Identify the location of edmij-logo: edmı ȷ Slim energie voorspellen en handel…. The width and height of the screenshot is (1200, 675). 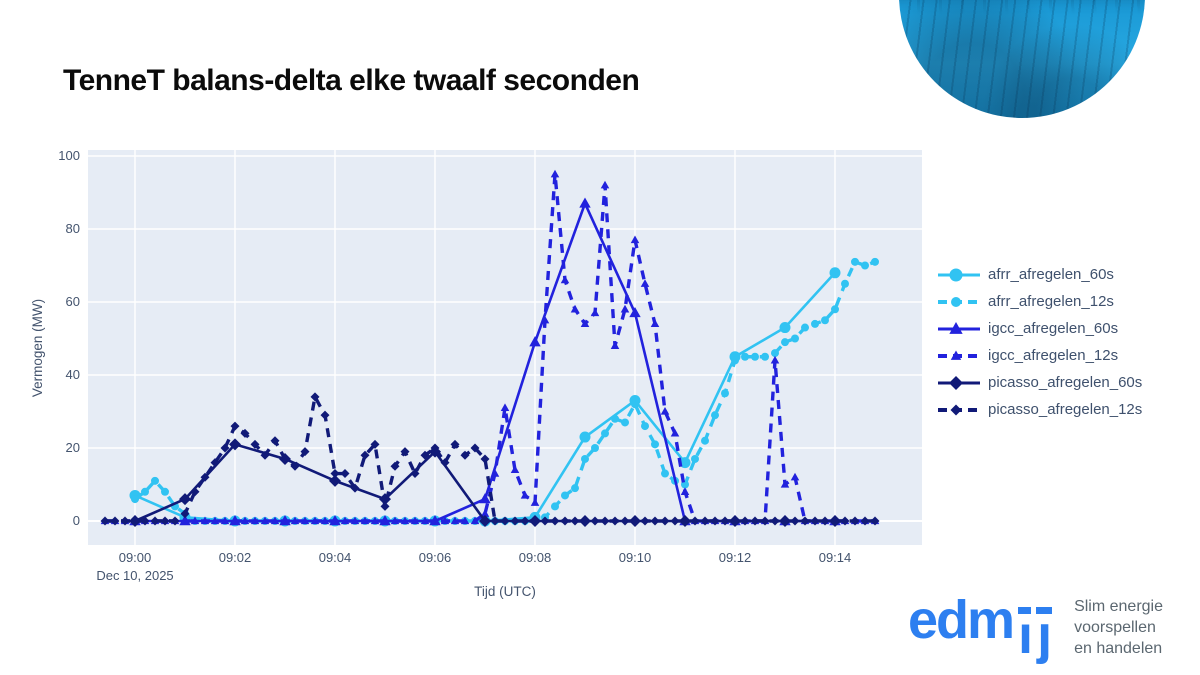
(1035, 626).